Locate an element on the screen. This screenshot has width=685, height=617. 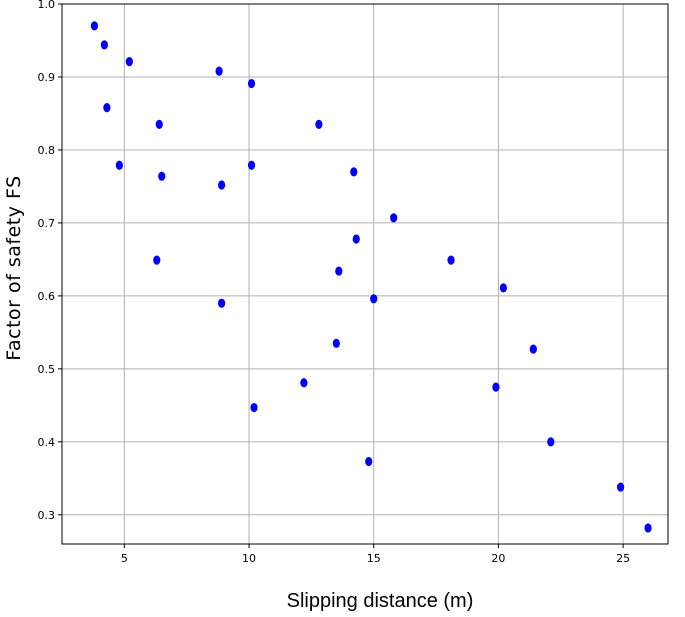
y-tick-label: 1.0 is located at coordinates (47, 5).